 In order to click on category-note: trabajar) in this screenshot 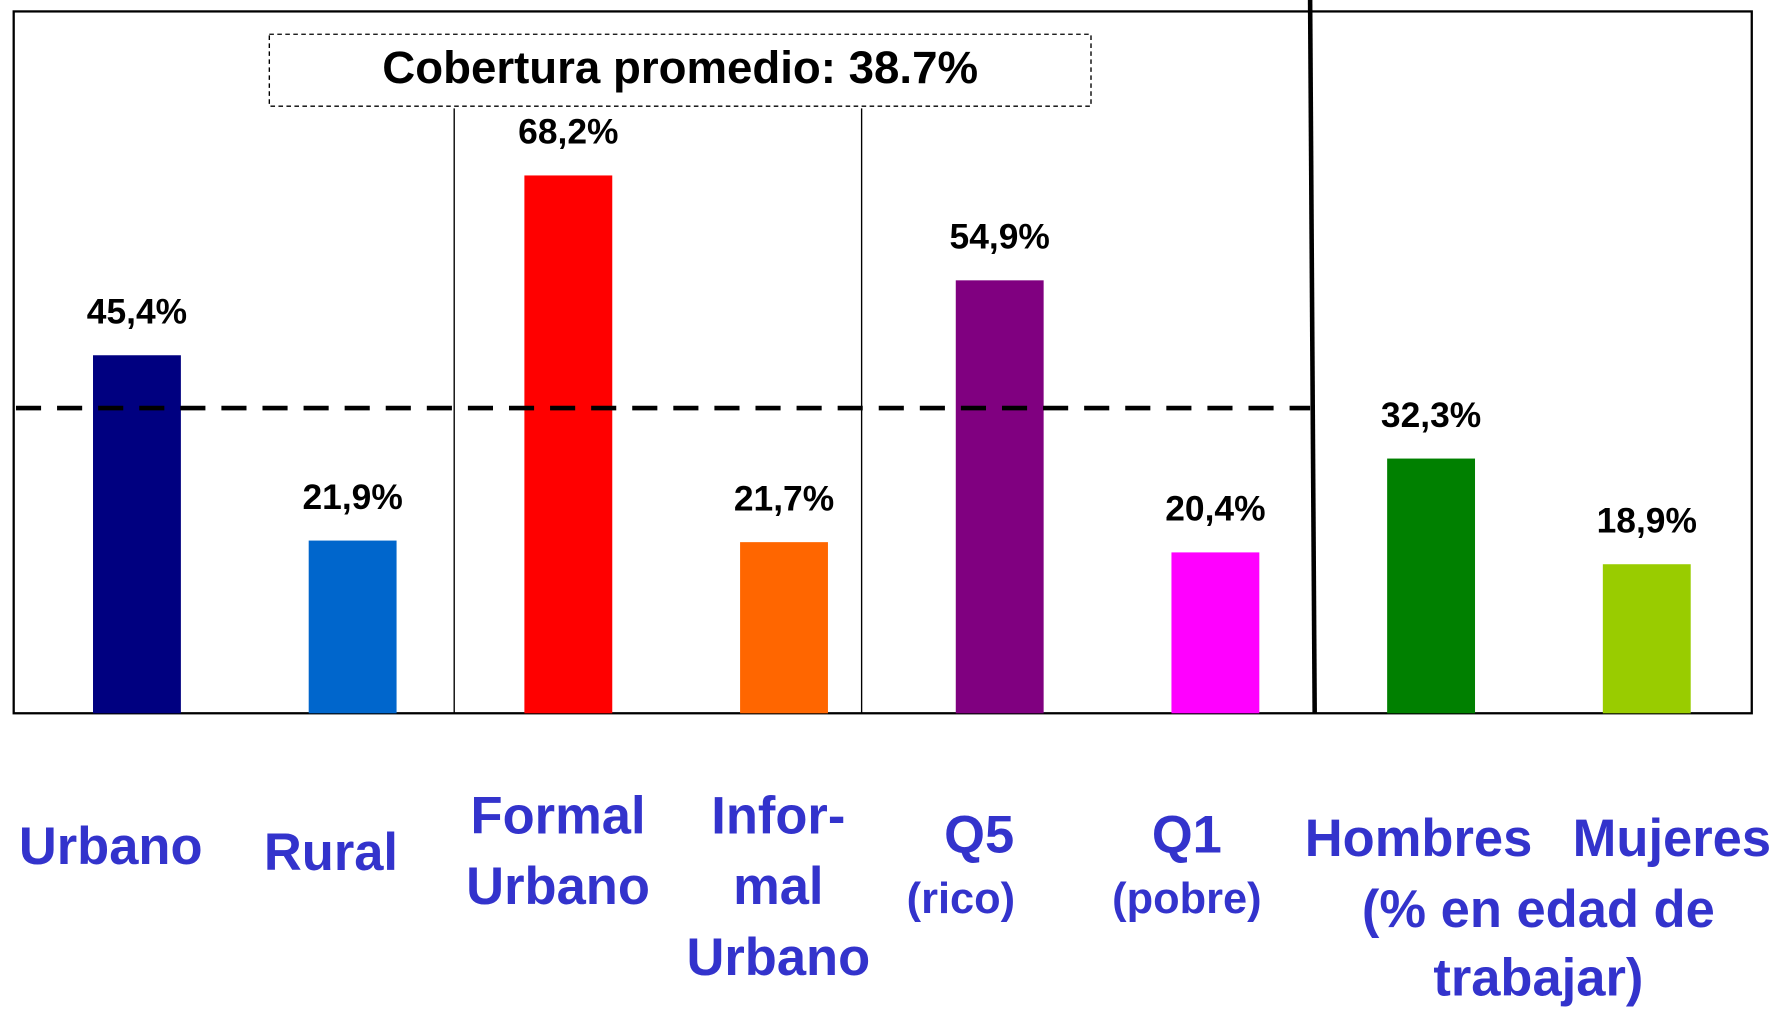, I will do `click(1538, 977)`.